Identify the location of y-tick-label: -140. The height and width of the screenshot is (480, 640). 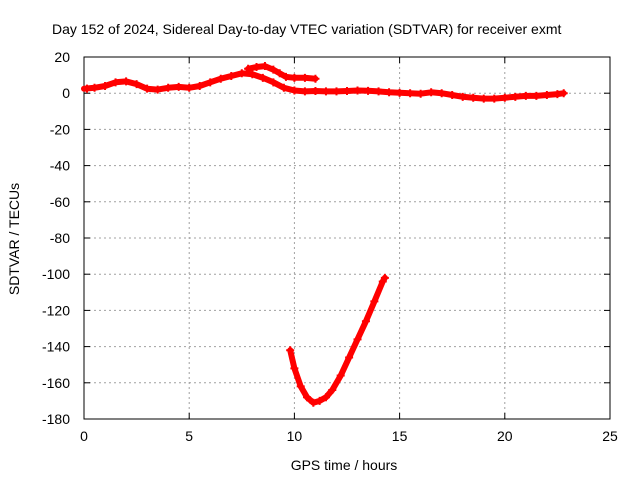
(56, 347).